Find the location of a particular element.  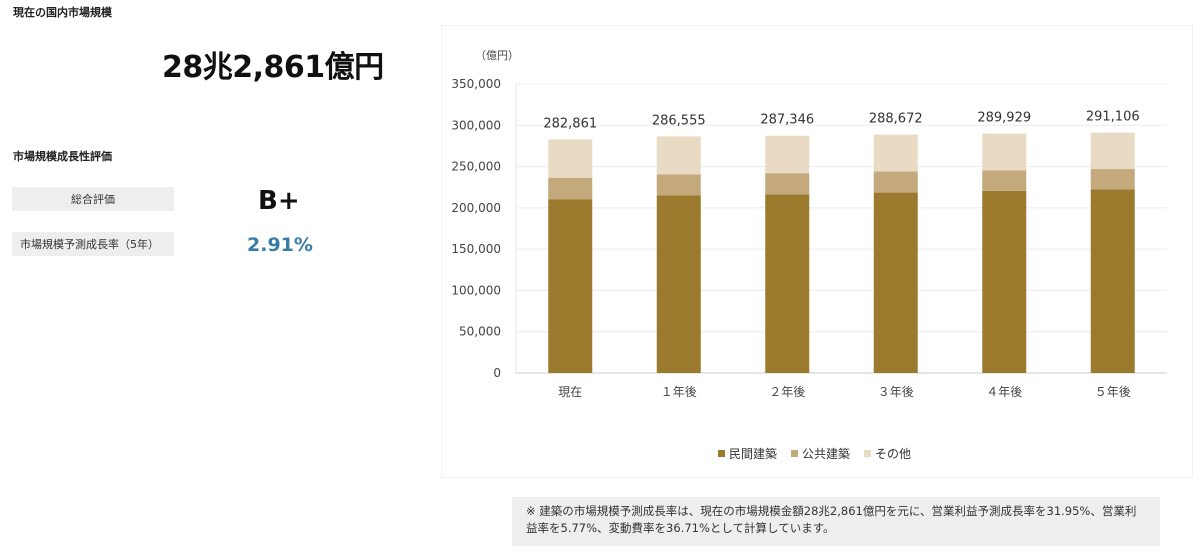

x-tick-label: 現在 is located at coordinates (570, 392).